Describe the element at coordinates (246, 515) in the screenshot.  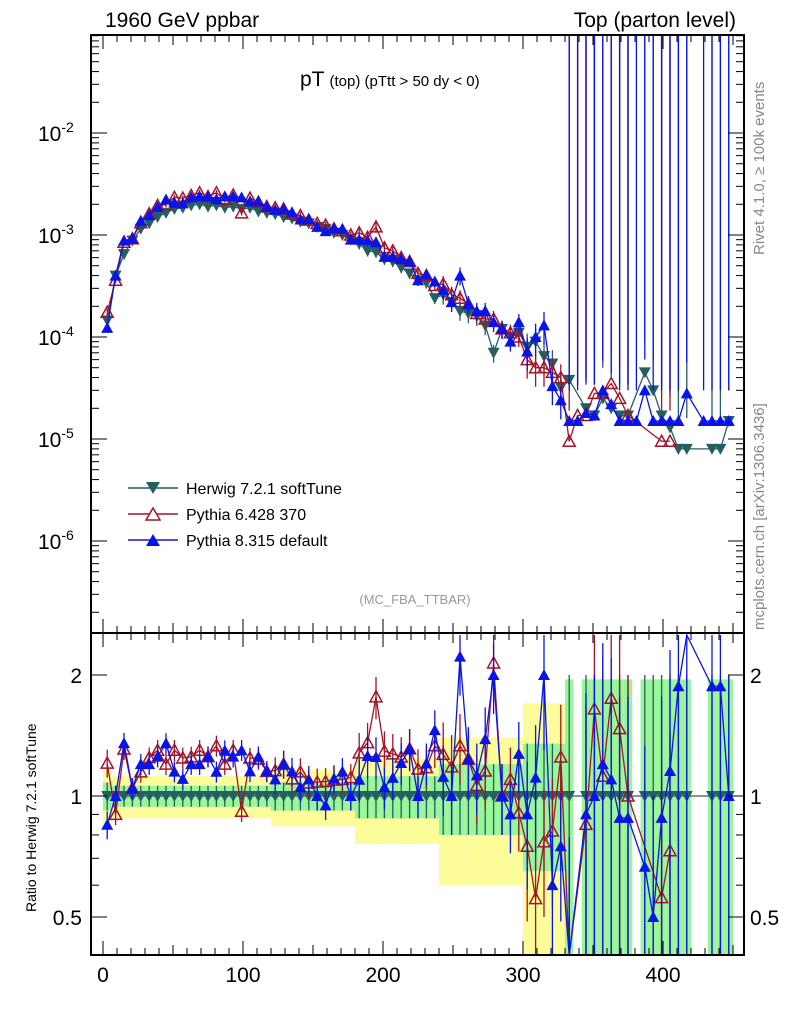
I see `legend-label: Pythia 6.428 370` at that location.